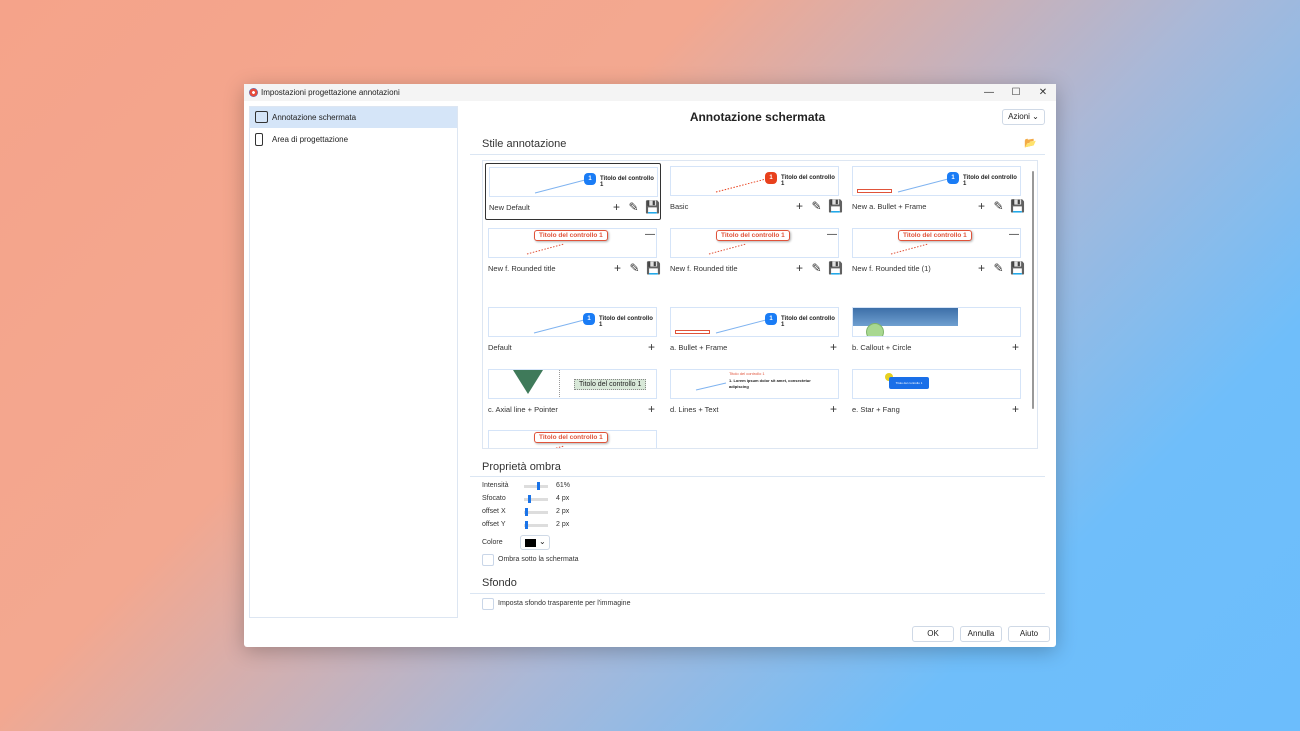  Describe the element at coordinates (488, 560) in the screenshot. I see `shadow-under-checkbox` at that location.